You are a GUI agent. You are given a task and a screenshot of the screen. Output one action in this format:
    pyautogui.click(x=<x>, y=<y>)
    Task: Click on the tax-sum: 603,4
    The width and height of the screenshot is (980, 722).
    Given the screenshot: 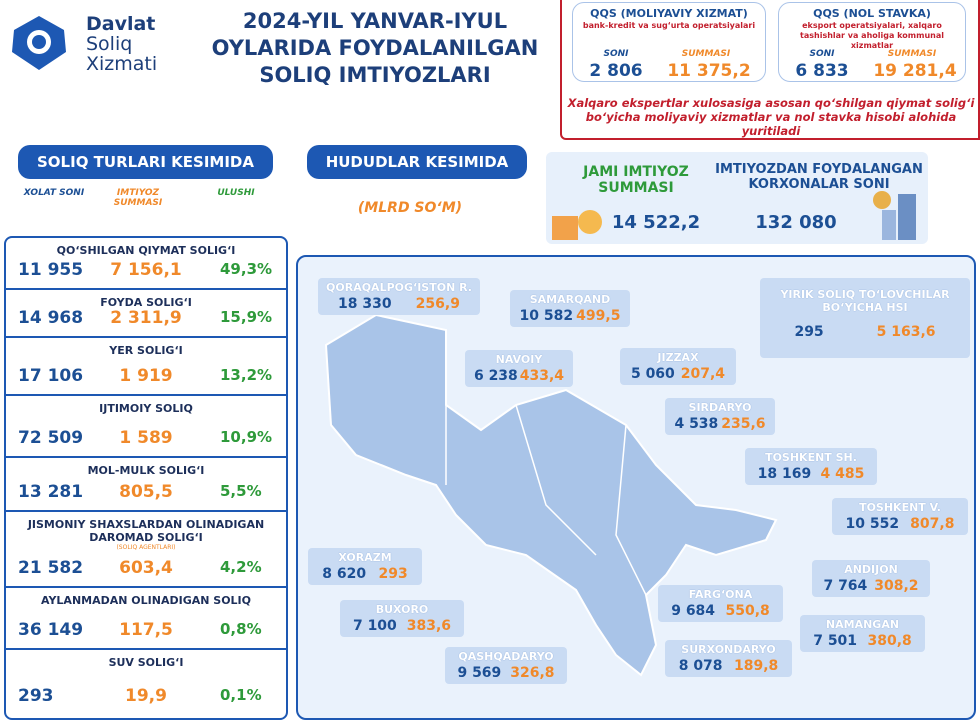 What is the action you would take?
    pyautogui.click(x=146, y=568)
    